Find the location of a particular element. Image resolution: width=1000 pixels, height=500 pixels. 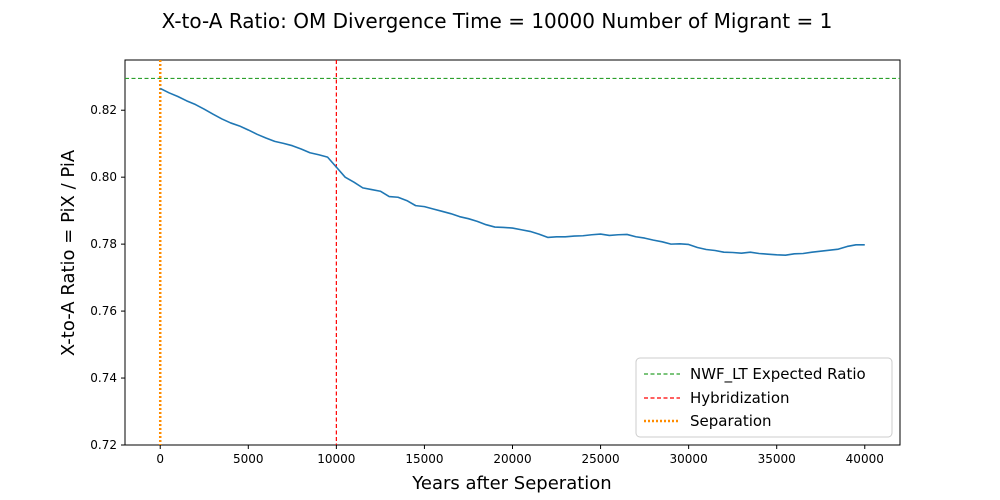

x-tick-label: 5000 is located at coordinates (248, 459).